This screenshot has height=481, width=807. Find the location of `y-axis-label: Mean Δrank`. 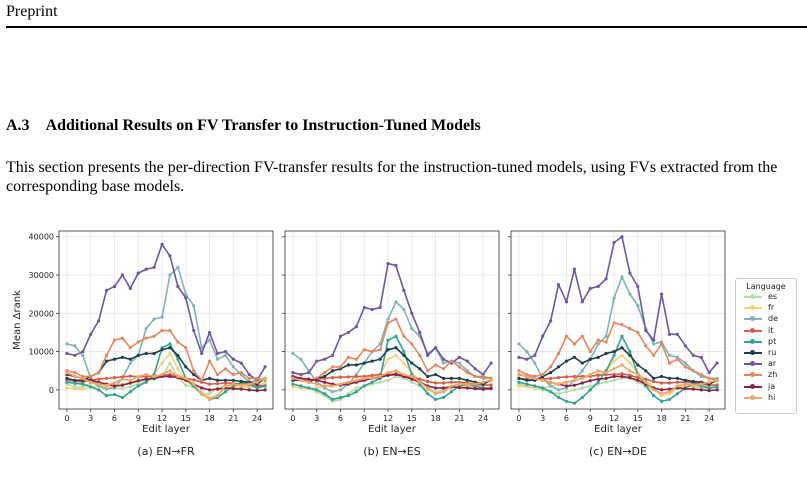

y-axis-label: Mean Δrank is located at coordinates (17, 320).